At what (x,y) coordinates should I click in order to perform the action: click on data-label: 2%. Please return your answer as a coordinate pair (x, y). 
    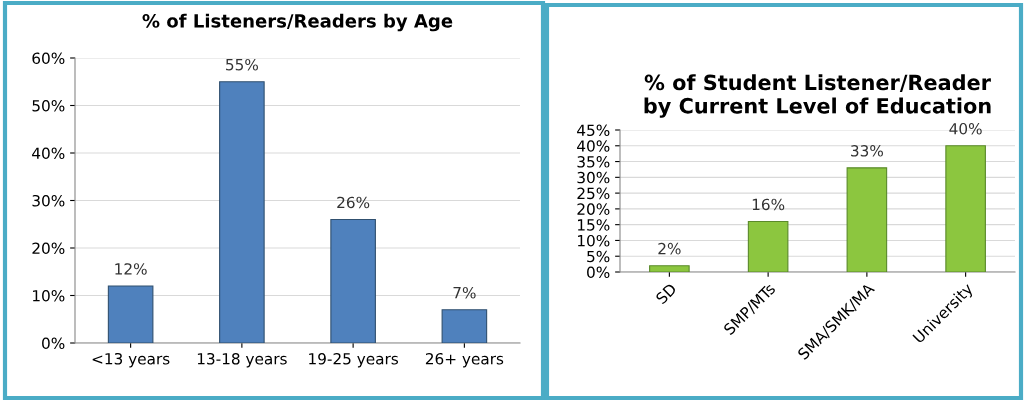
    Looking at the image, I should click on (669, 248).